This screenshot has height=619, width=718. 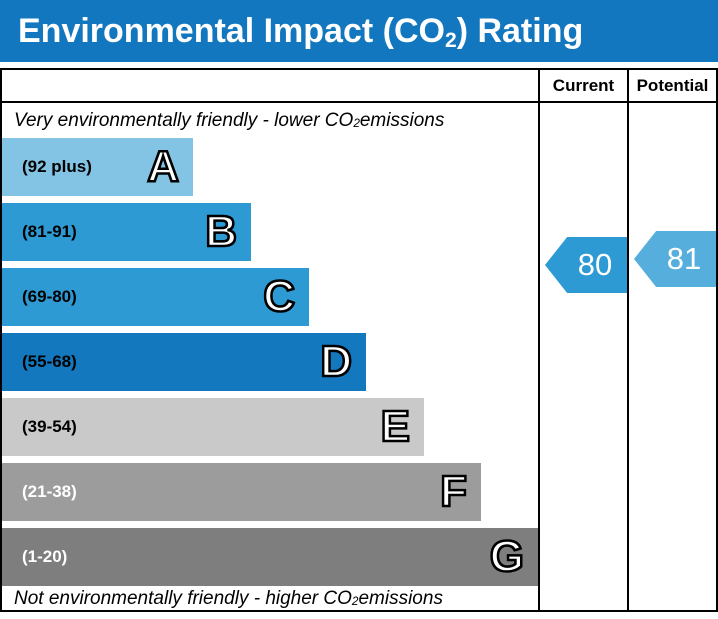 I want to click on potential-rating-arrow: 81, so click(x=675, y=259).